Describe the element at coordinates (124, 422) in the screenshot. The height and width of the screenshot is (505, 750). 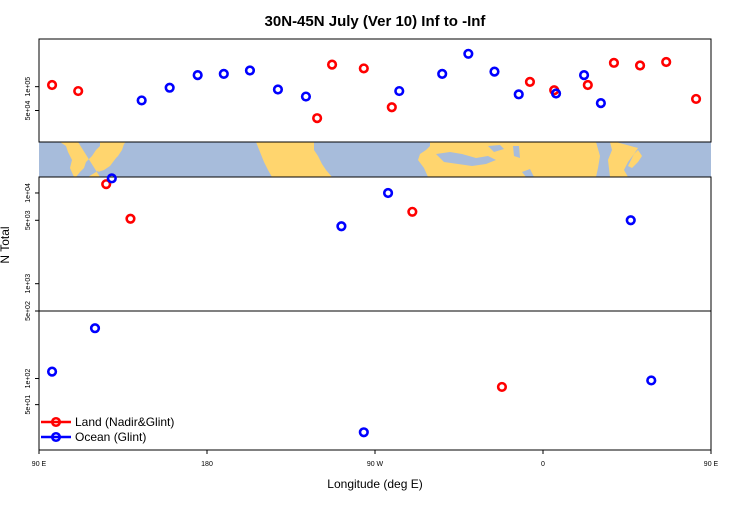
I see `legend-land-label: Land (Nadir&Glint)` at that location.